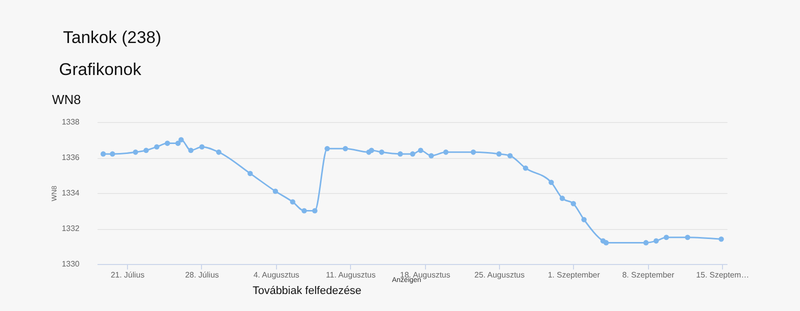 Image resolution: width=800 pixels, height=311 pixels. What do you see at coordinates (648, 275) in the screenshot?
I see `x-tick-label: 8. Szeptember` at bounding box center [648, 275].